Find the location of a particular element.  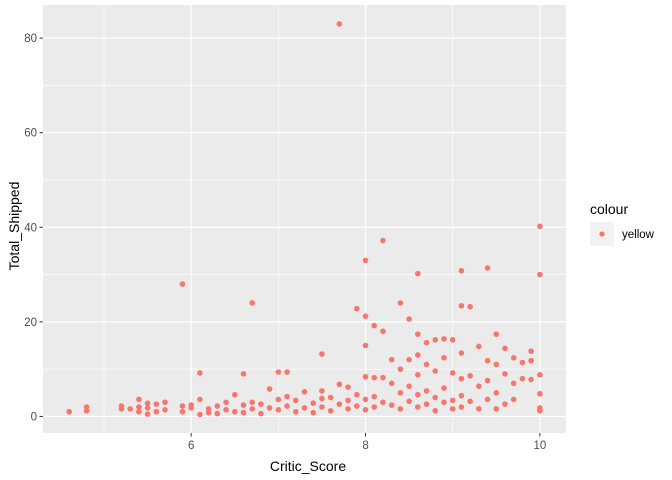

legend-label-yellow: yellow is located at coordinates (638, 235).